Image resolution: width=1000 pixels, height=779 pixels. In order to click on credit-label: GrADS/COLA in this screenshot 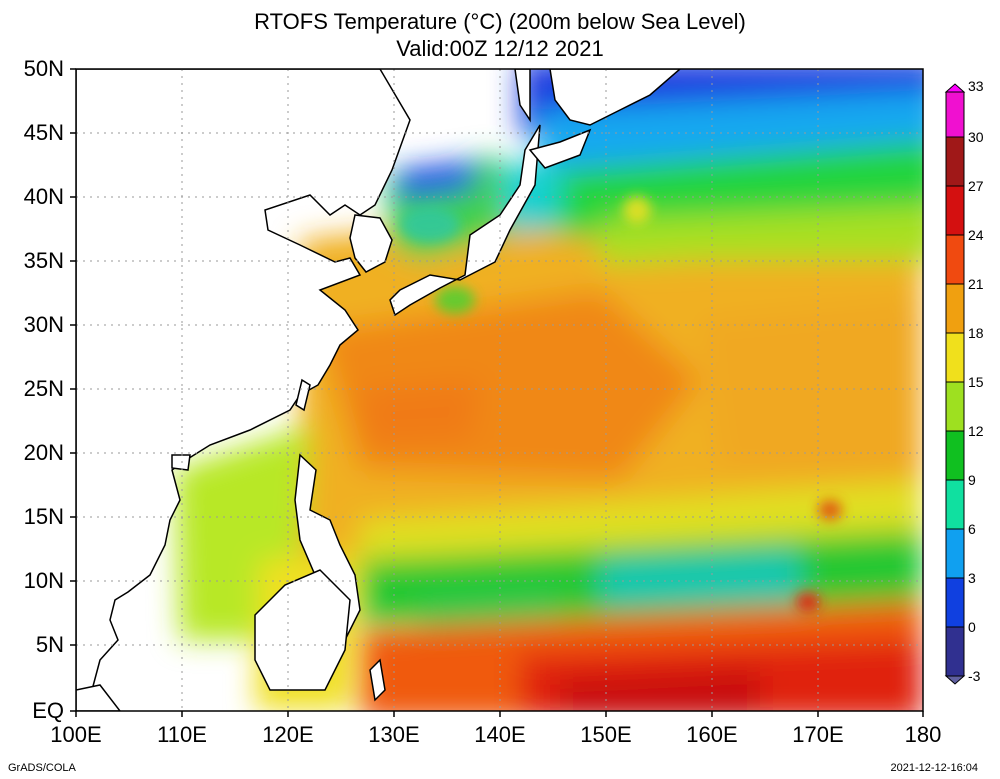, I will do `click(42, 768)`.